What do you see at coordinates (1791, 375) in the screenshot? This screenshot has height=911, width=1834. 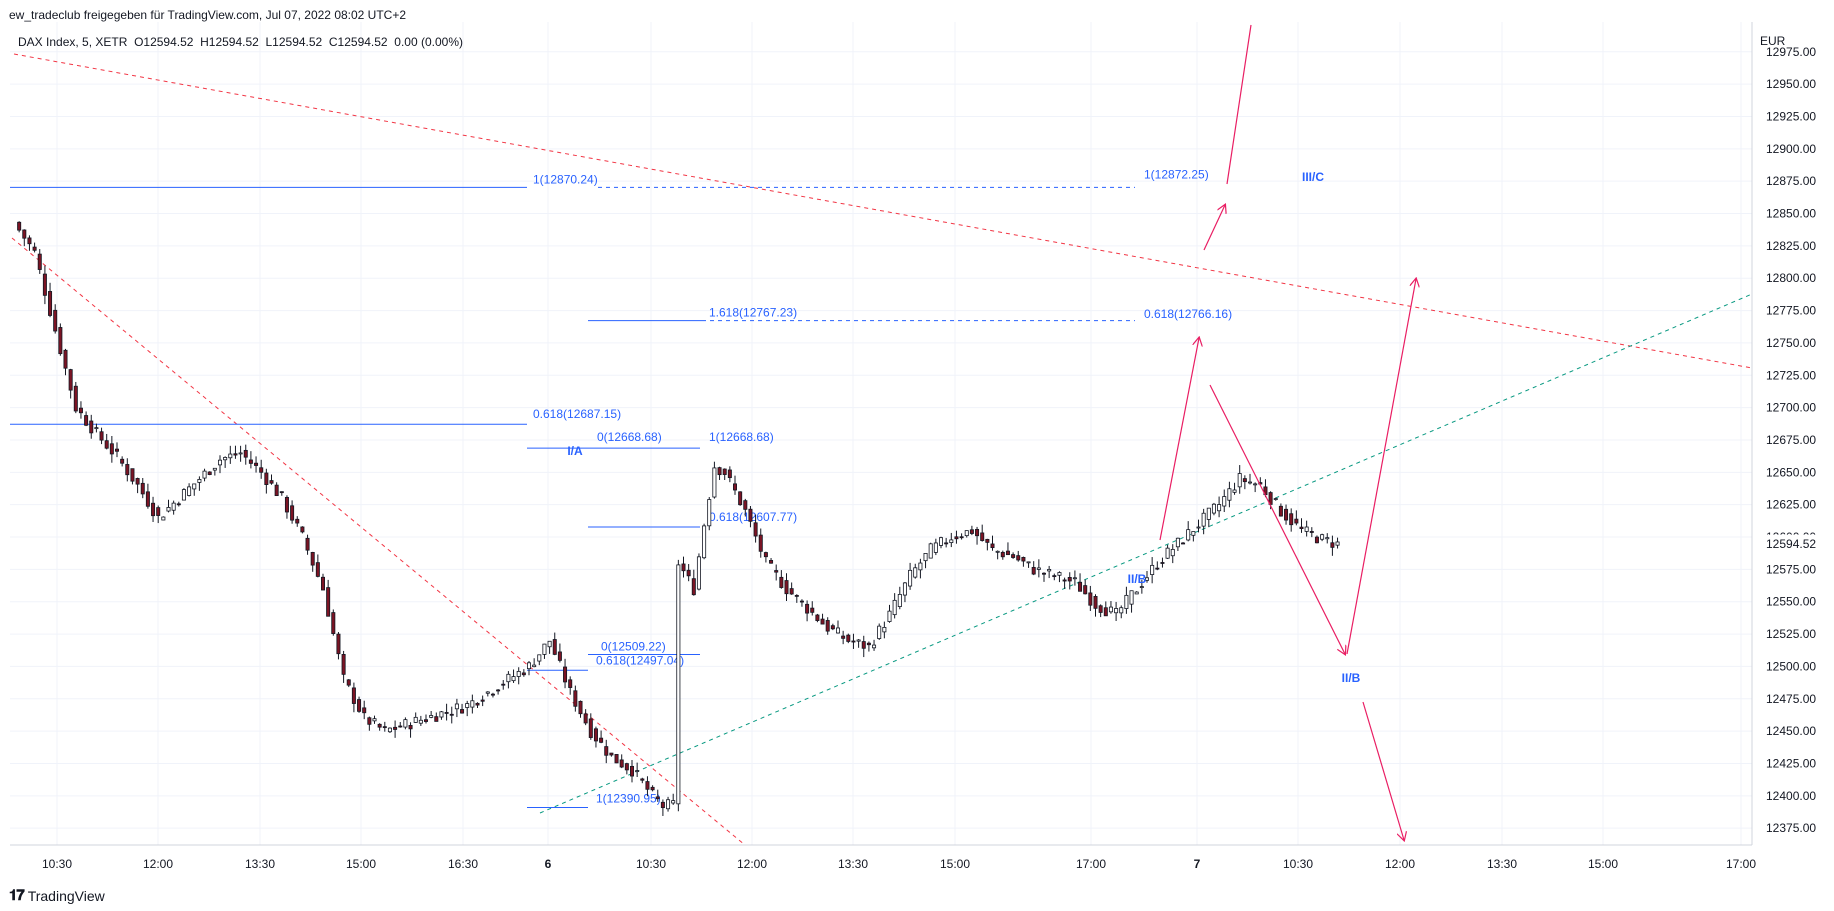 I see `price-tick-label: 12725.00` at bounding box center [1791, 375].